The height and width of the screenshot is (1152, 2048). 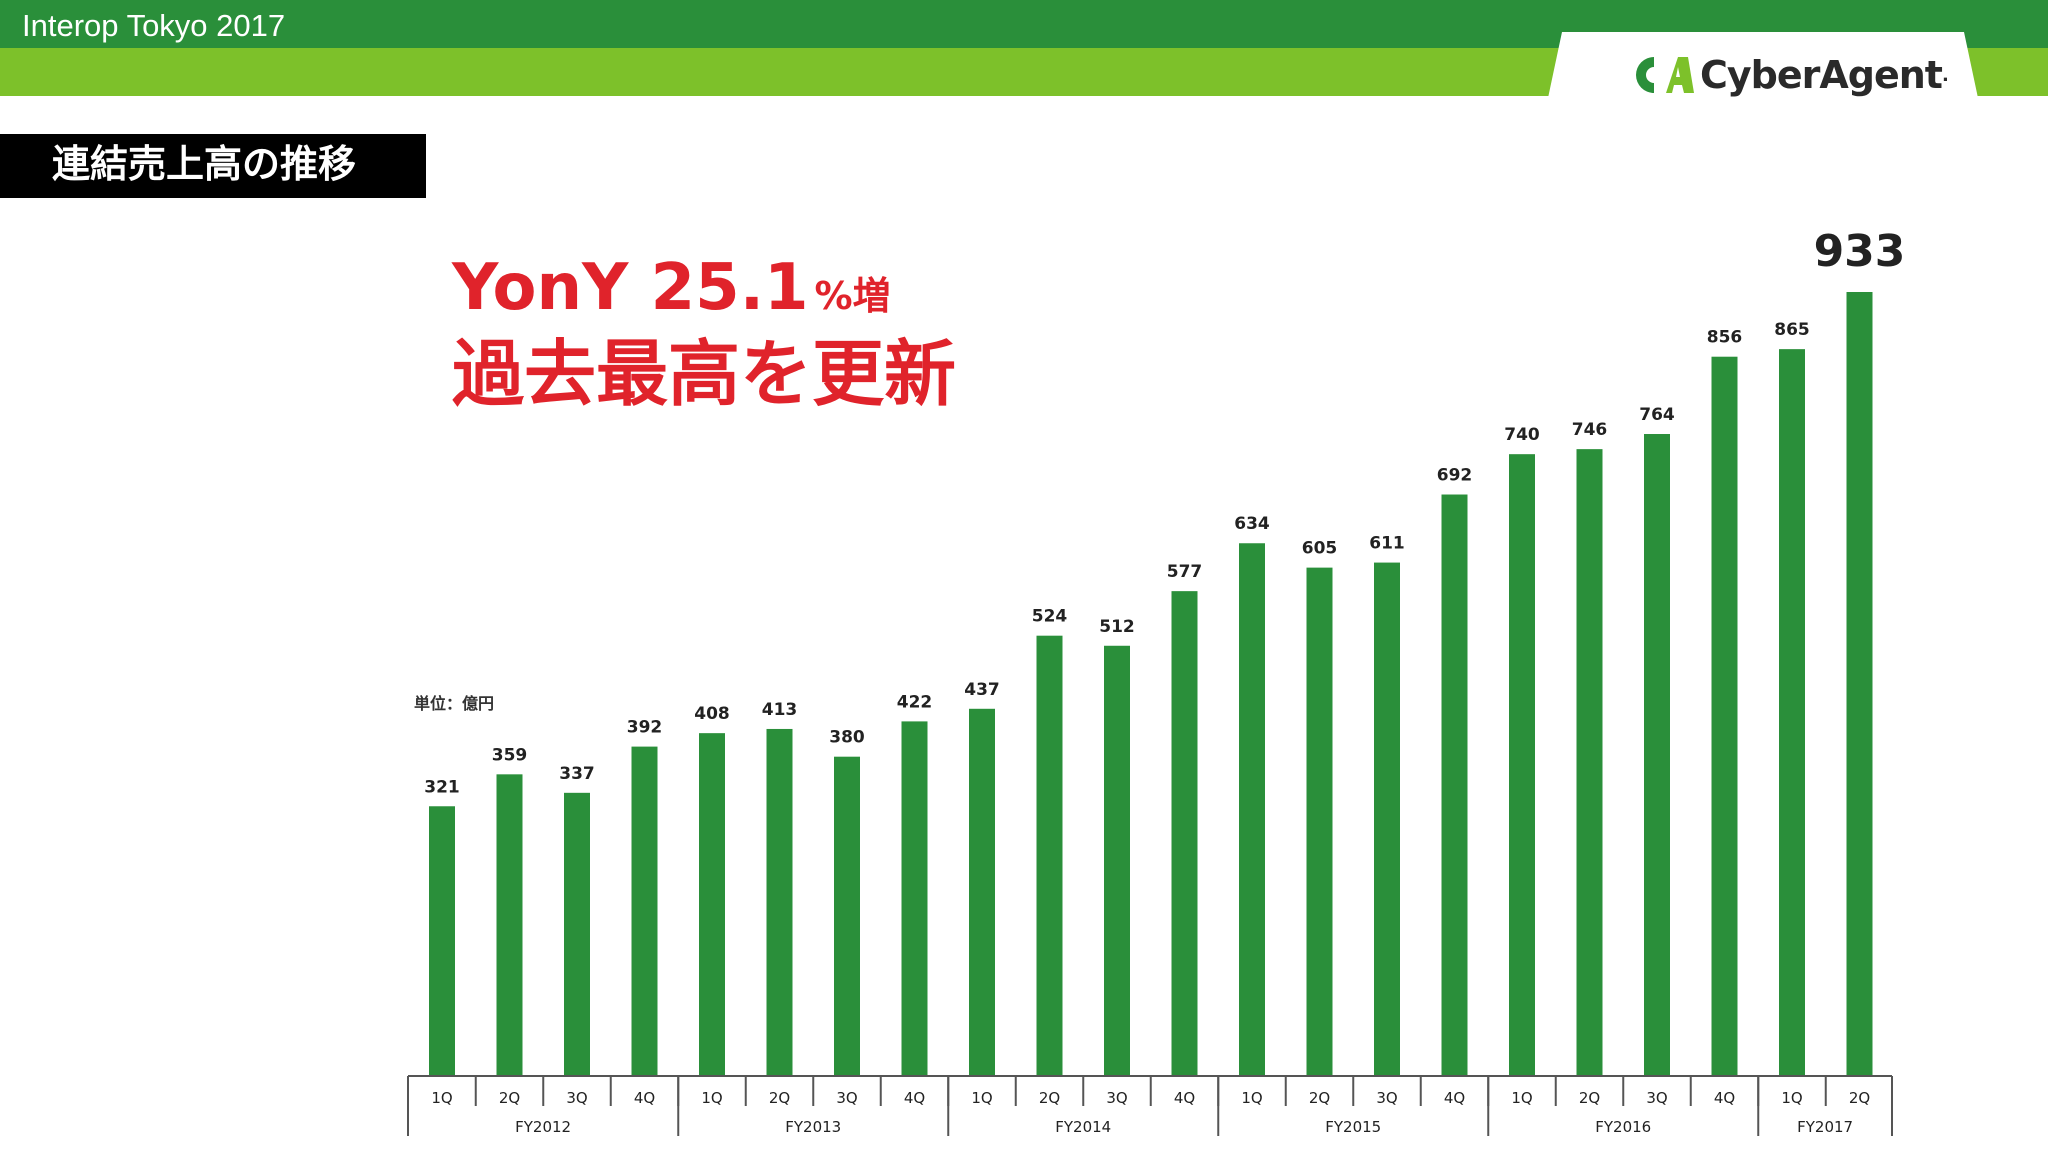 What do you see at coordinates (1522, 435) in the screenshot?
I see `value-label: 740` at bounding box center [1522, 435].